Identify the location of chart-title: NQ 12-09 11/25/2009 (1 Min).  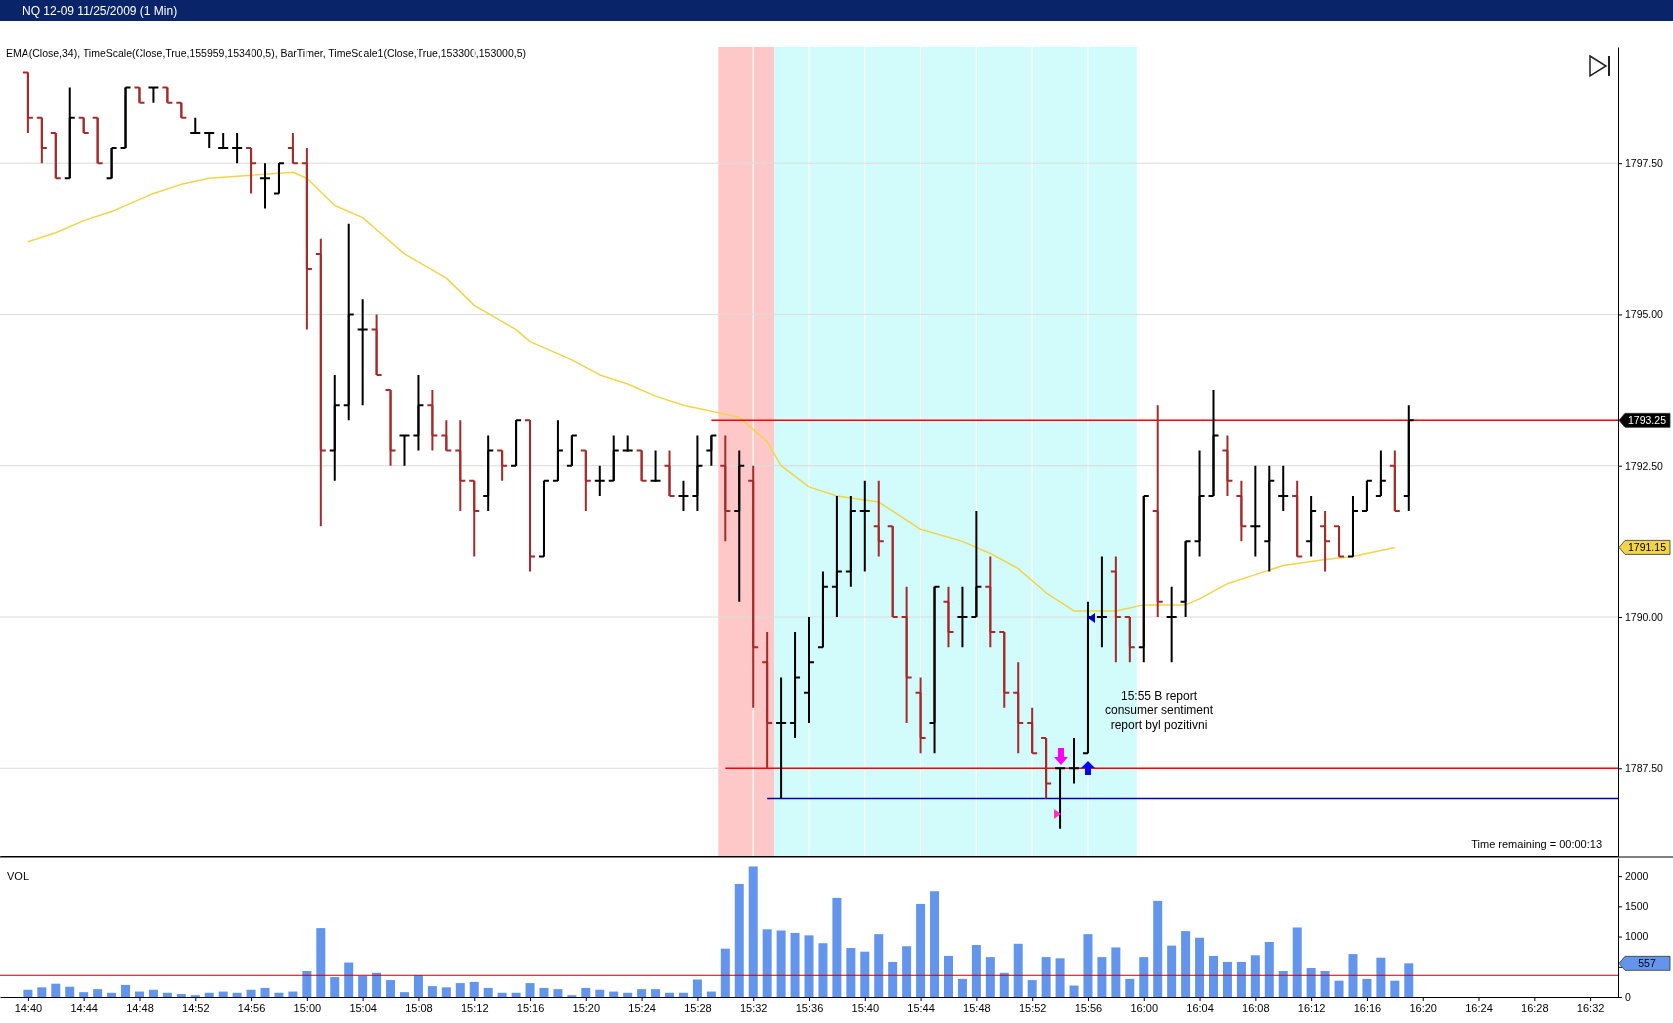
(100, 11).